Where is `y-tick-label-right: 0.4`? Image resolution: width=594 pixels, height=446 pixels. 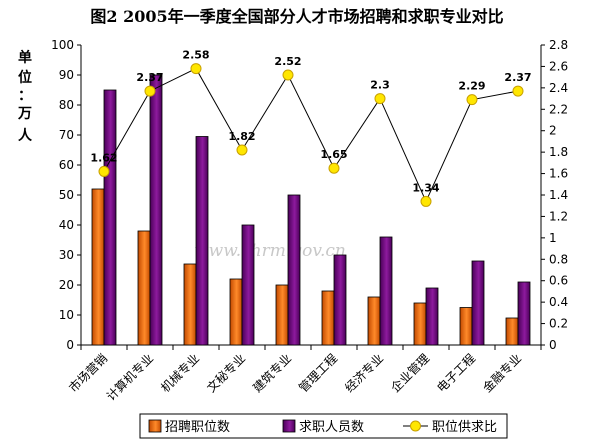
y-tick-label-right: 0.4 is located at coordinates (558, 302).